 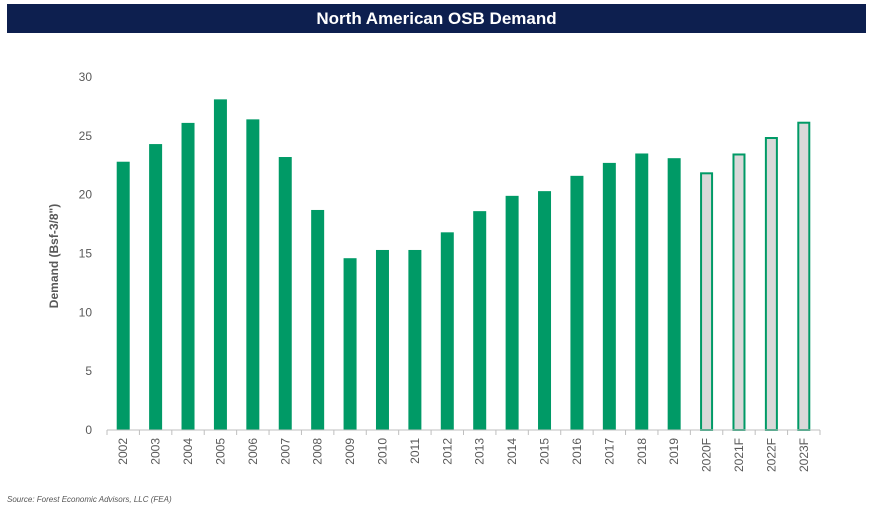 I want to click on chart-title-bar: North American OSB Demand, so click(x=436, y=18).